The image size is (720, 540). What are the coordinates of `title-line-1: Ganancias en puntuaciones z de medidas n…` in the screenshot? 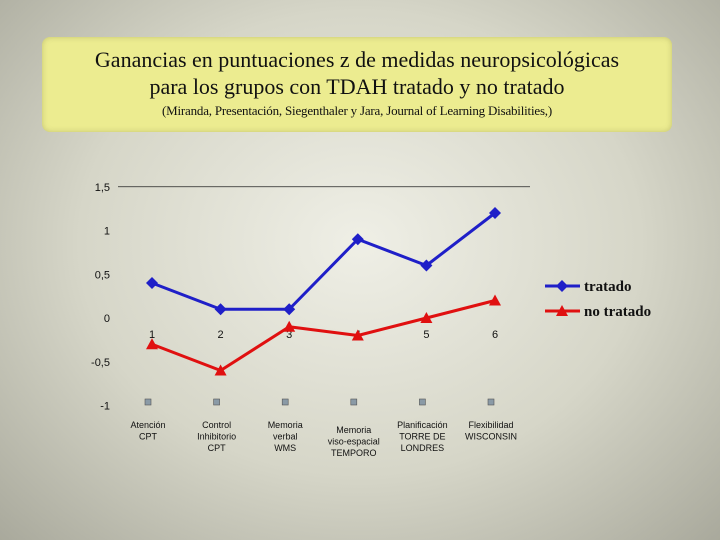 It's located at (357, 59).